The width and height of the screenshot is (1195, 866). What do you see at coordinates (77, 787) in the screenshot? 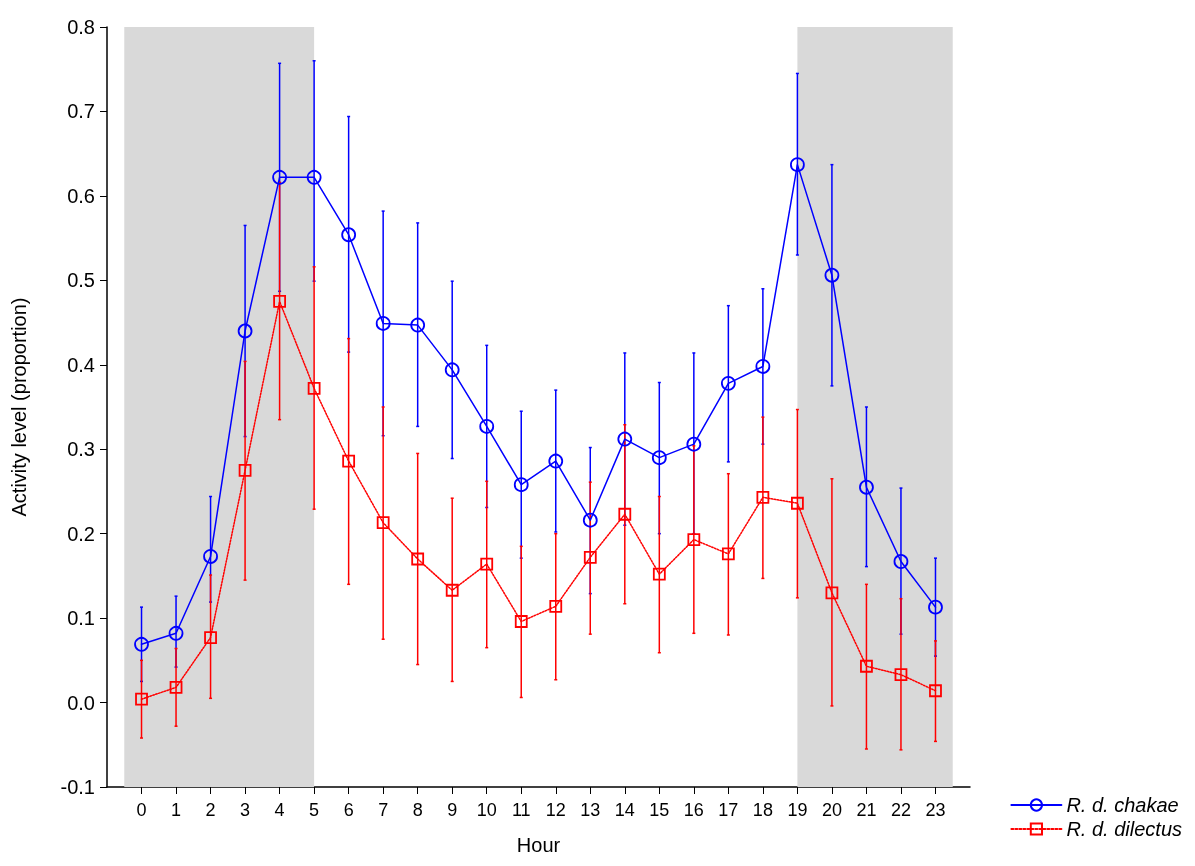
I see `y-tick-label: -0.1` at bounding box center [77, 787].